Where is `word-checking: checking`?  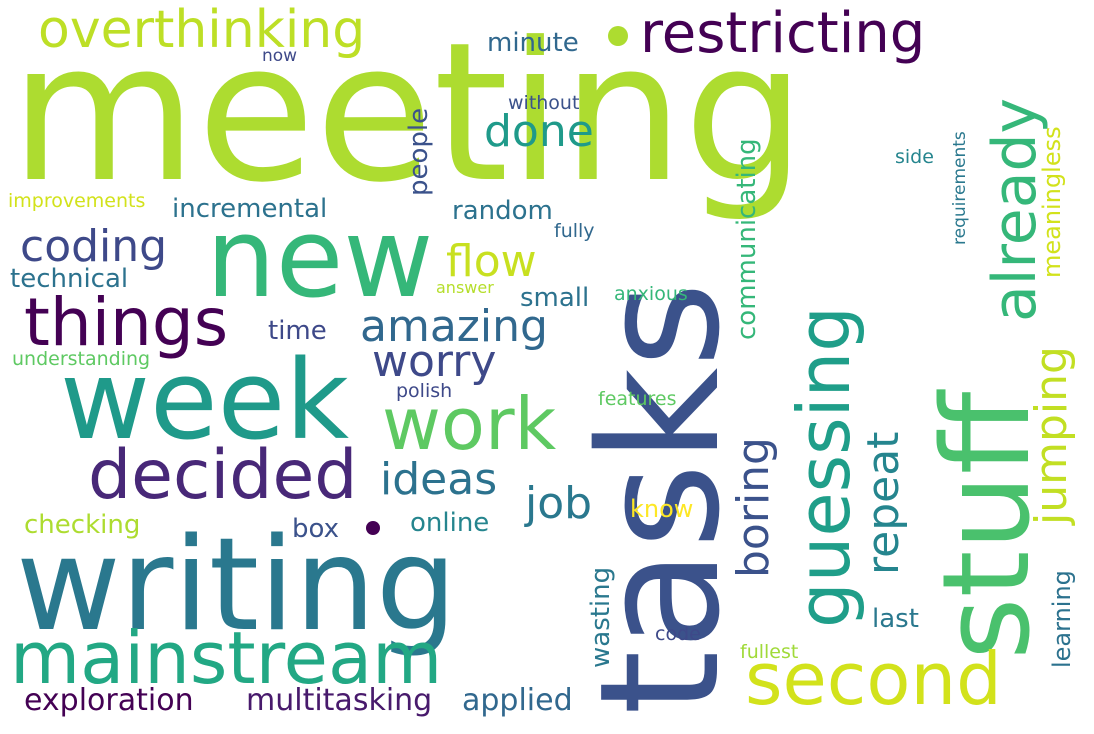
word-checking: checking is located at coordinates (82, 525).